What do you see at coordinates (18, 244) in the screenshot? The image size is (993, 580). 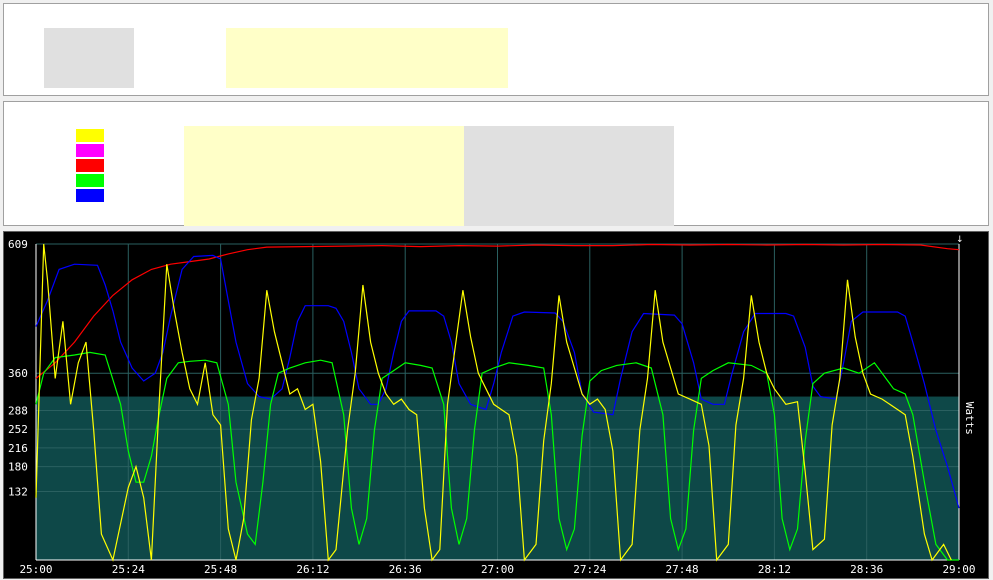 I see `y-tick-label: 609` at bounding box center [18, 244].